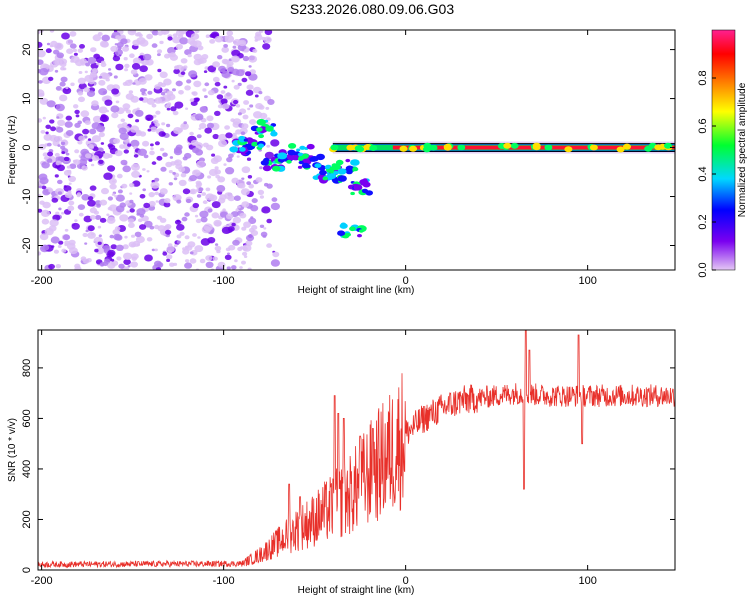 The width and height of the screenshot is (750, 600). What do you see at coordinates (27, 147) in the screenshot?
I see `y-tick-label: 0` at bounding box center [27, 147].